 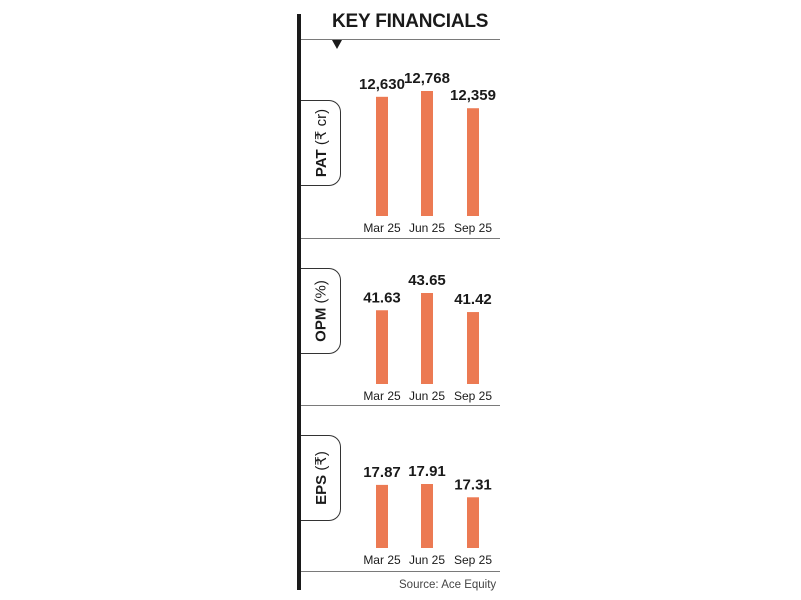 What do you see at coordinates (427, 228) in the screenshot?
I see `pat-category-label: Jun 25` at bounding box center [427, 228].